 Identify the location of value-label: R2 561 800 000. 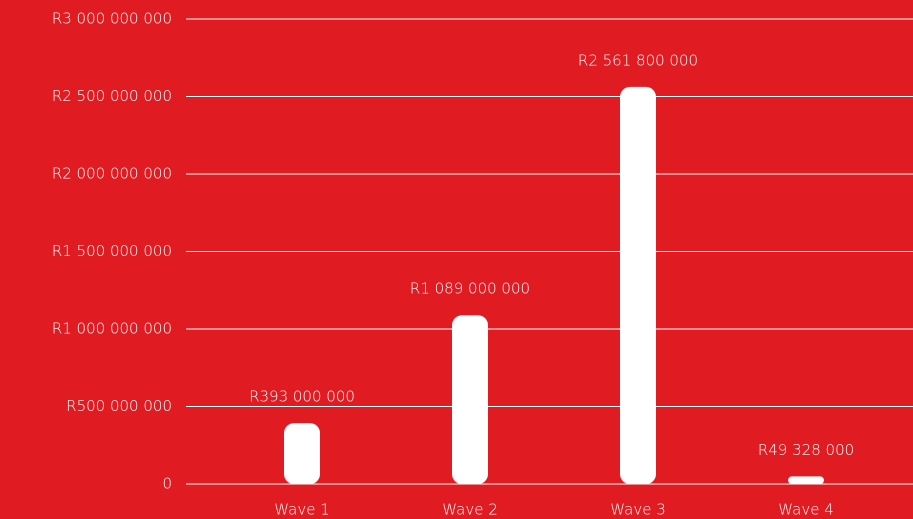
(638, 60).